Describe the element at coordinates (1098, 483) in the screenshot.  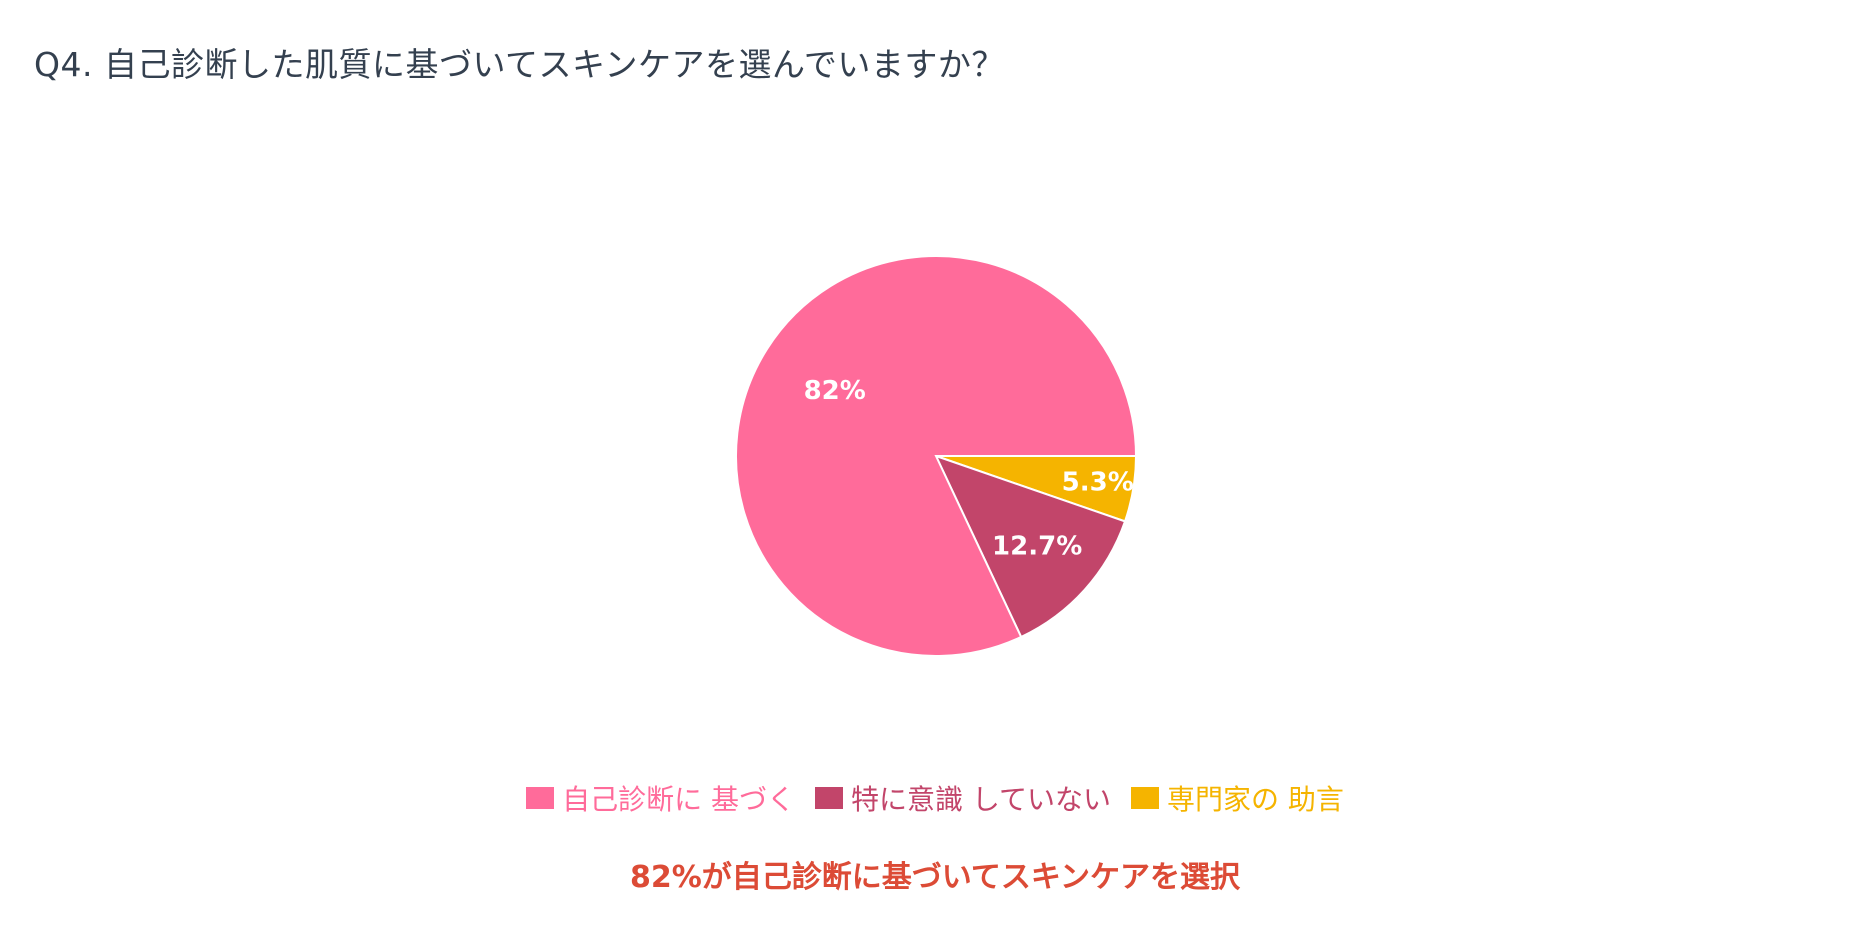
I see `slice-value-label: 5.3%` at that location.